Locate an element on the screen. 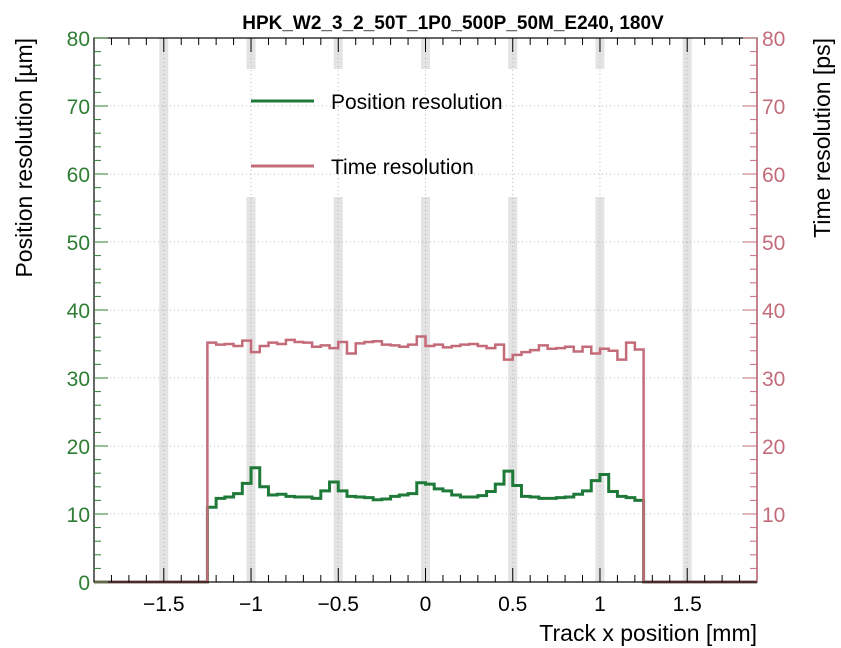 The image size is (841, 648). x-axis-title: Track x position [mm] is located at coordinates (648, 633).